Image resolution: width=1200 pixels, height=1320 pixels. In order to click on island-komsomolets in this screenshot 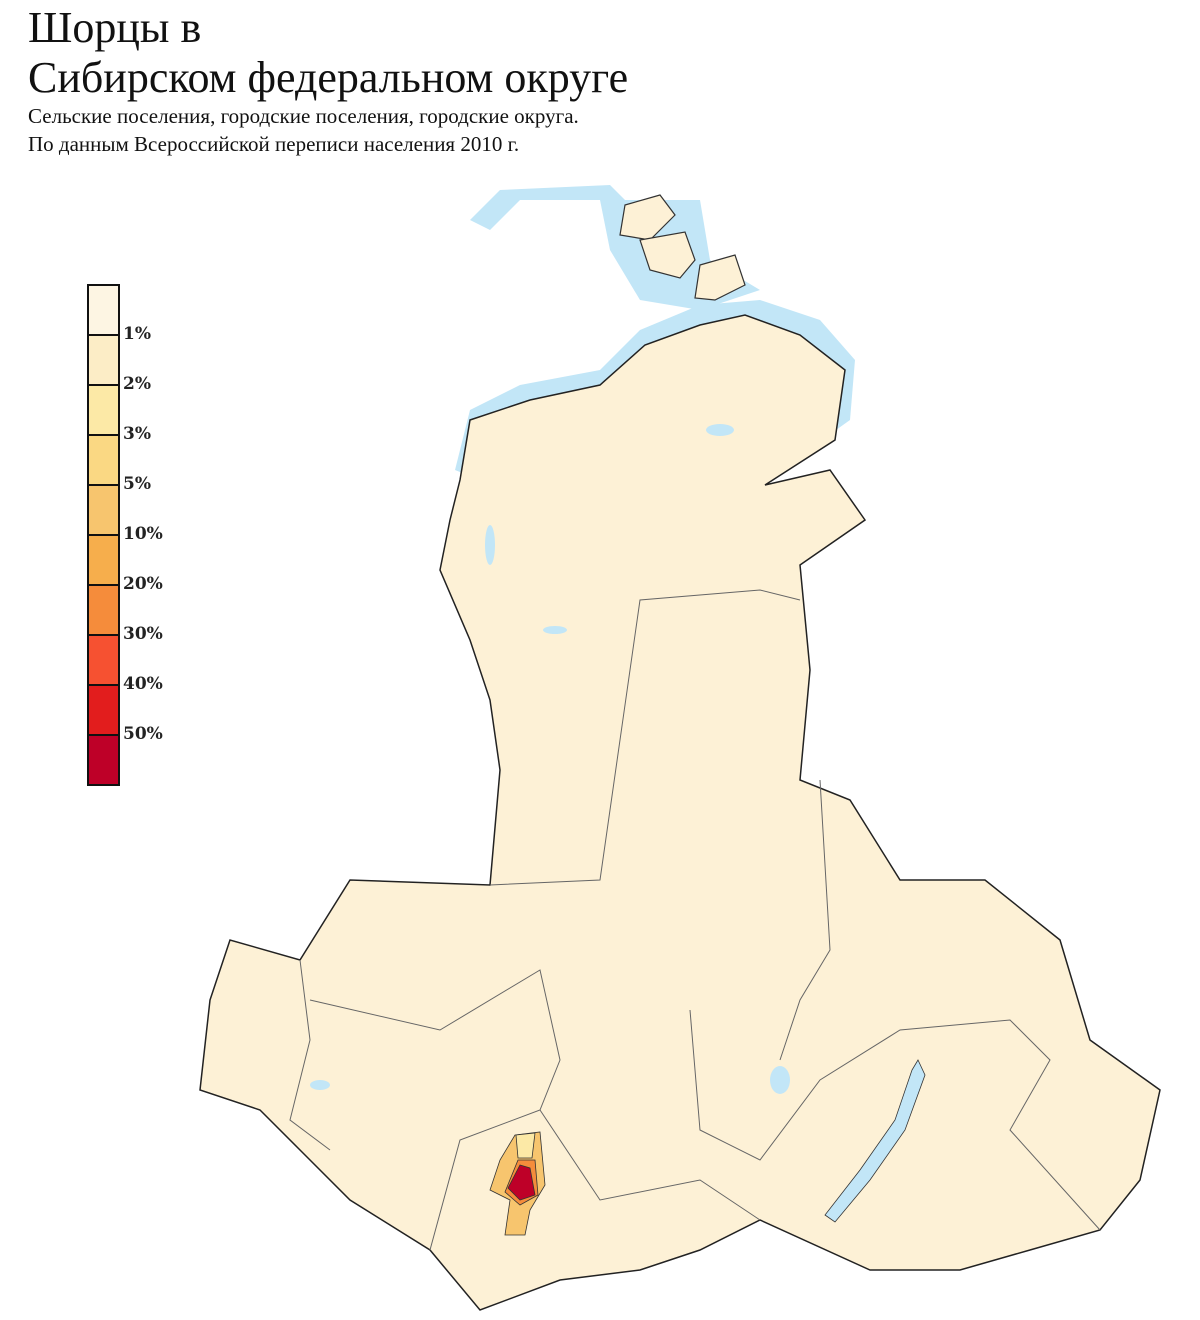, I will do `click(720, 277)`.